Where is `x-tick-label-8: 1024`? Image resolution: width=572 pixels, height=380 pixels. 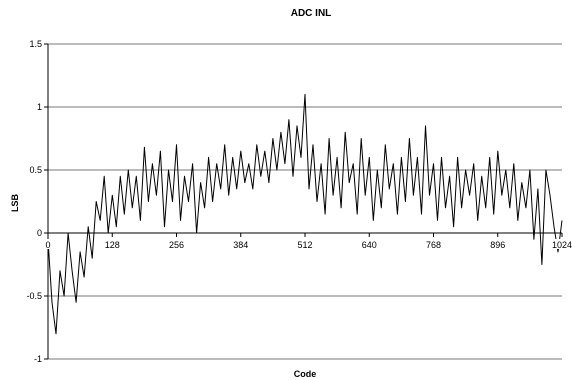
x-tick-label-8: 1024 is located at coordinates (562, 245).